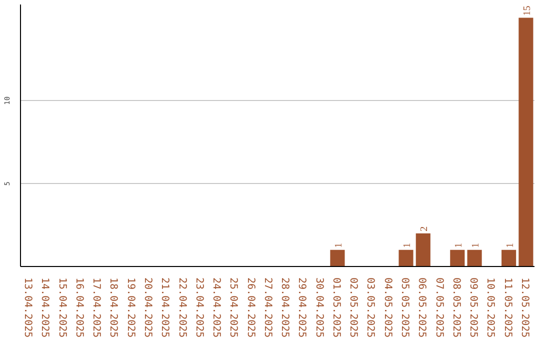 The width and height of the screenshot is (540, 340). I want to click on x-tick-label: 19.04.2025, so click(130, 308).